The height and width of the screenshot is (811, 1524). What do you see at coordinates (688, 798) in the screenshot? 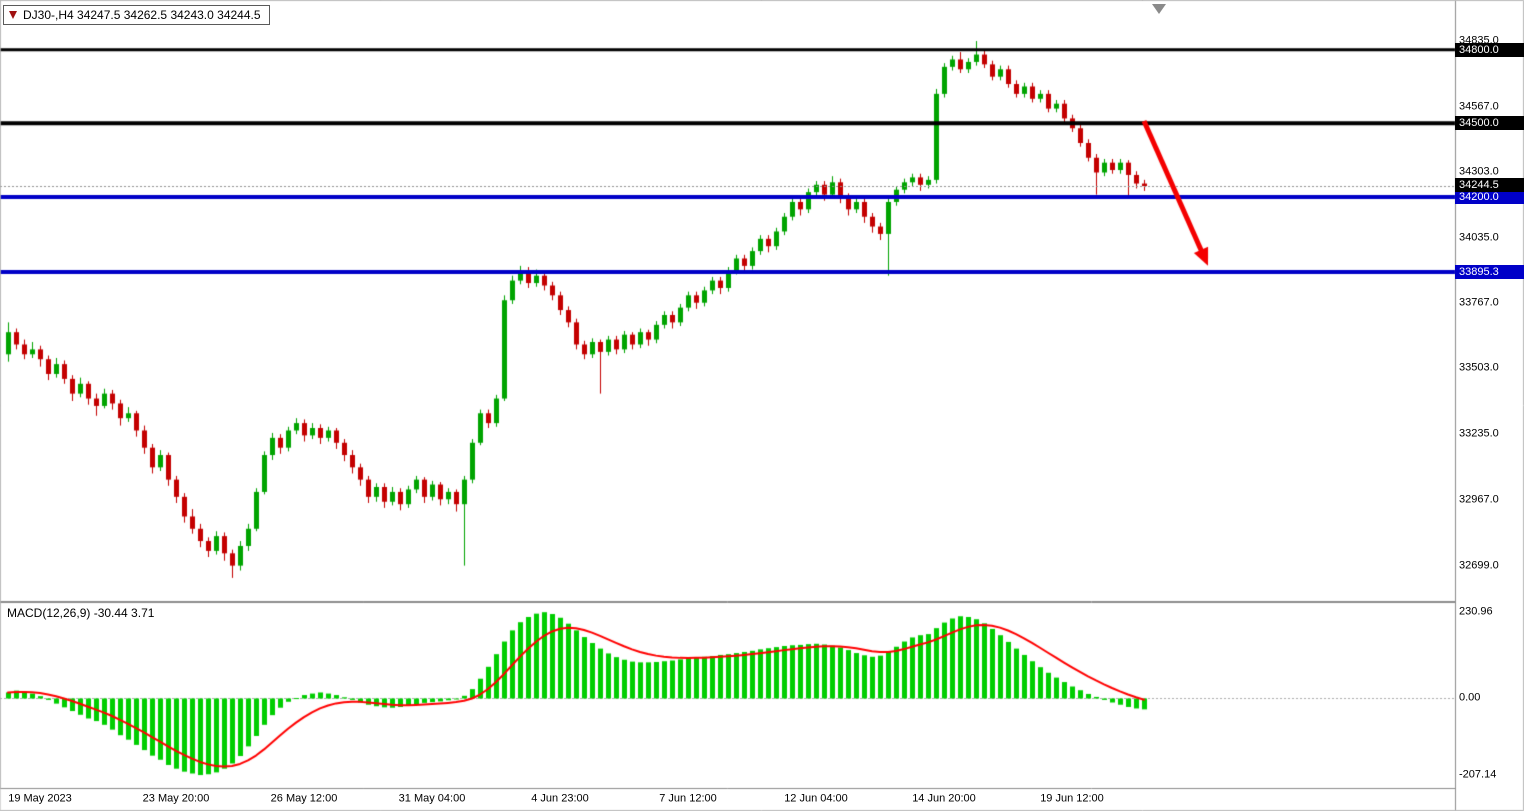
I see `time-axis-label: 7 Jun 12:00` at bounding box center [688, 798].